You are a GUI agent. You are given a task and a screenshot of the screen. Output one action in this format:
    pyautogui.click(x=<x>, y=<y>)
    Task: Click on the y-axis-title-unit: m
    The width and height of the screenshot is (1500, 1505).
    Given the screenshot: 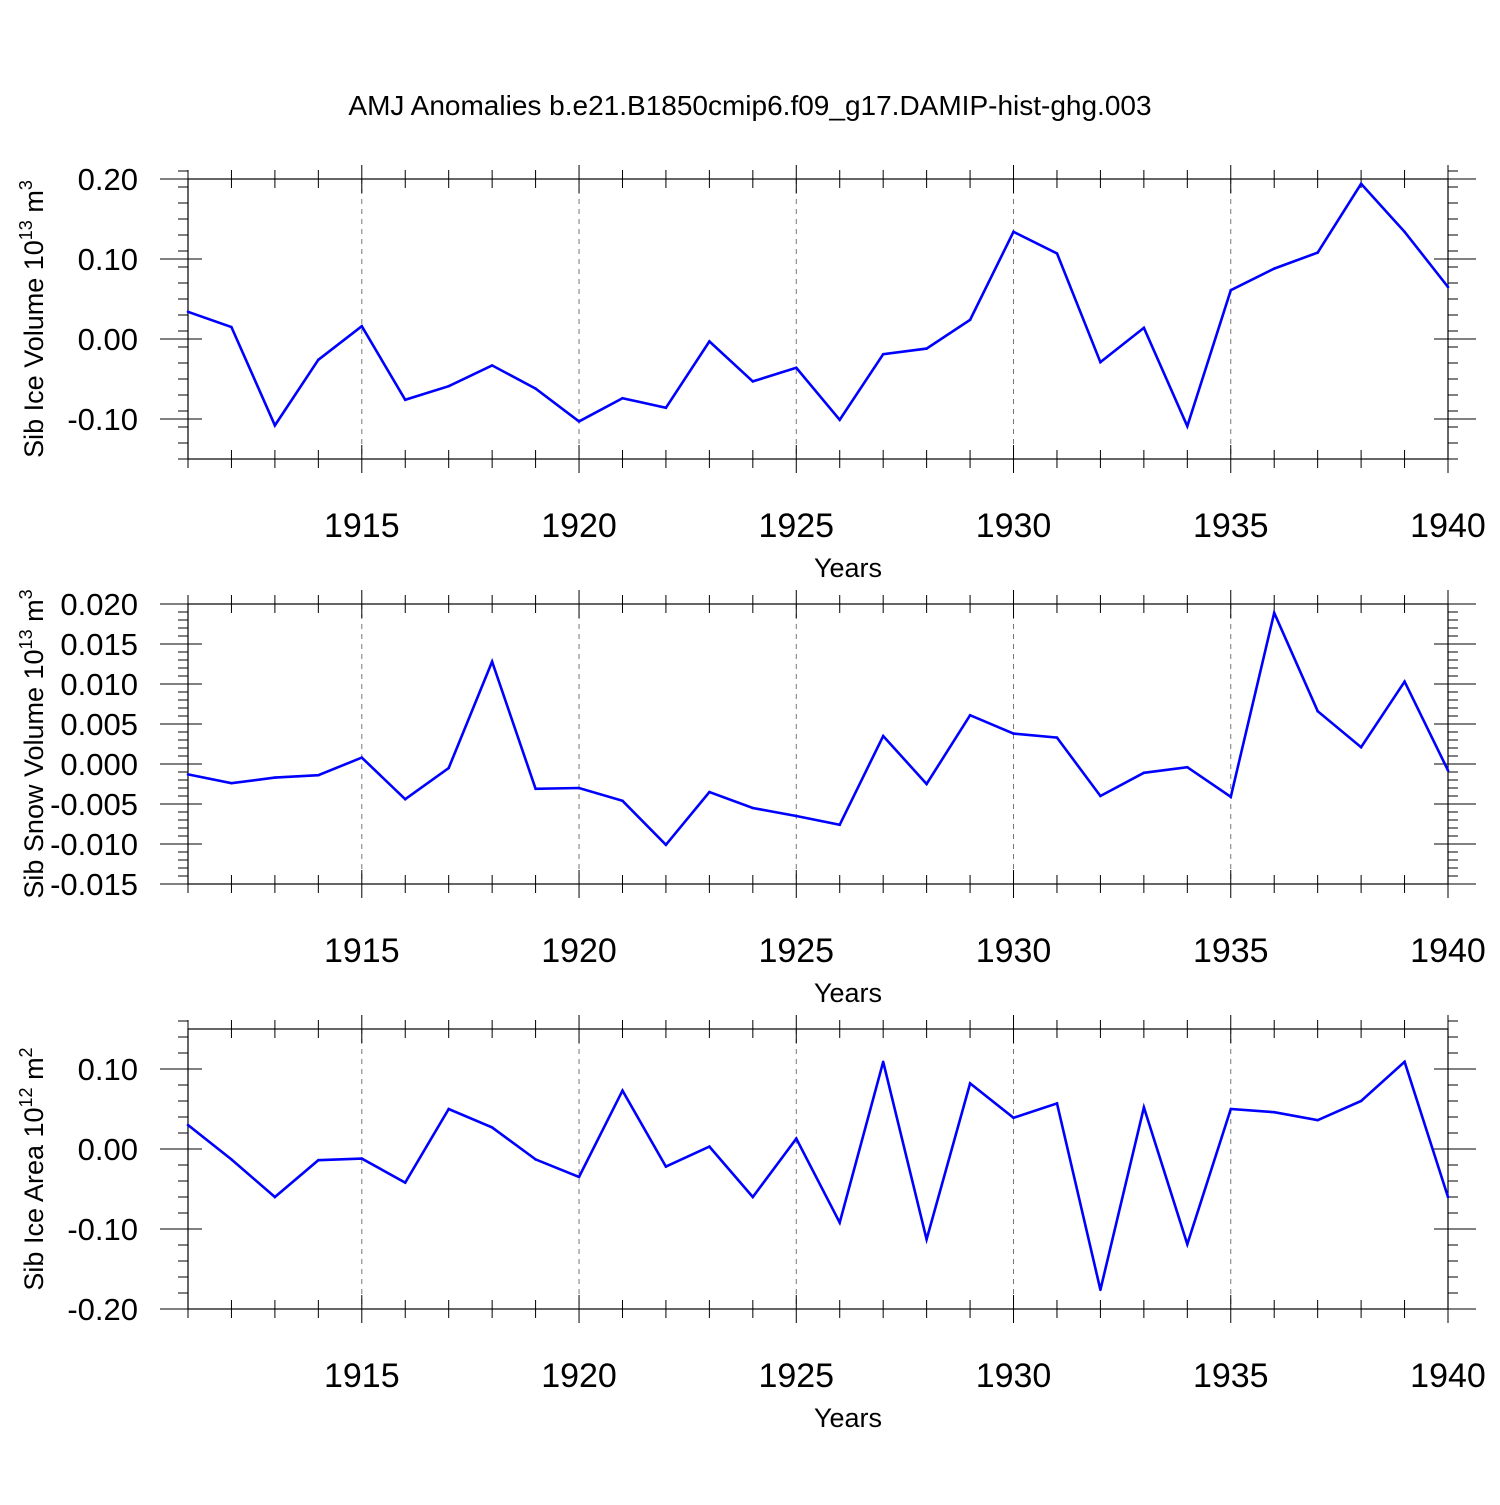 What is the action you would take?
    pyautogui.click(x=34, y=1072)
    